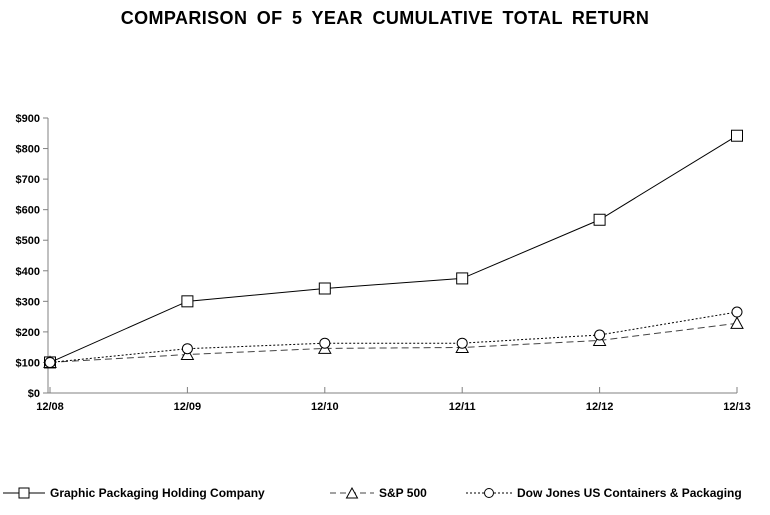 Image resolution: width=770 pixels, height=515 pixels. Describe the element at coordinates (50, 407) in the screenshot. I see `x-axis-tick-label: 12/08` at that location.